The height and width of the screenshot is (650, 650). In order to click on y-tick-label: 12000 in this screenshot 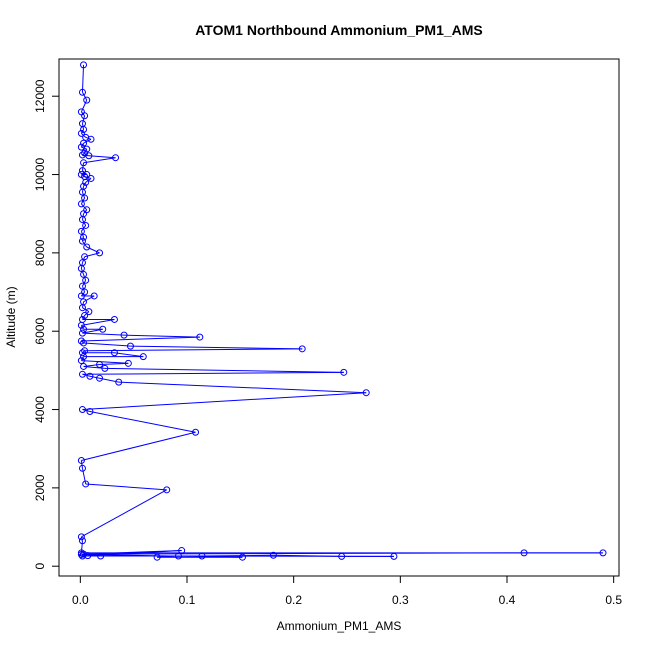, I will do `click(40, 96)`.